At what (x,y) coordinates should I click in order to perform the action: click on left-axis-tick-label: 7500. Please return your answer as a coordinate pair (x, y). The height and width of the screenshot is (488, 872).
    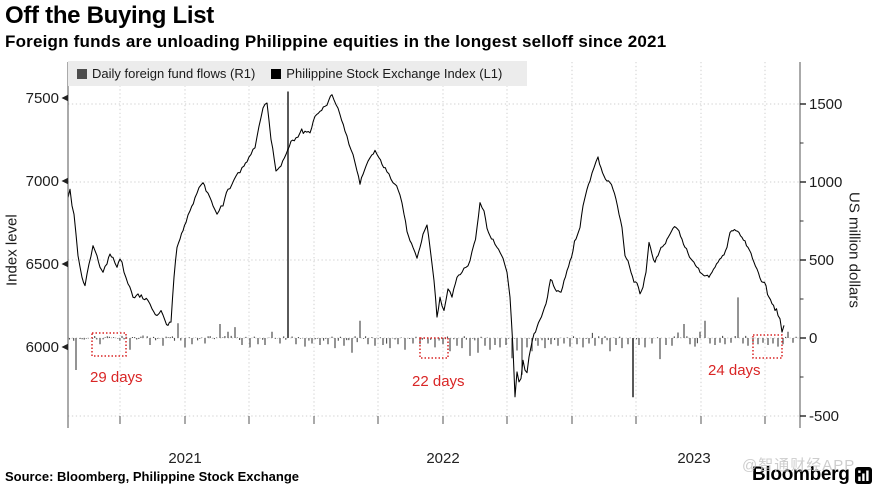
    Looking at the image, I should click on (42, 98).